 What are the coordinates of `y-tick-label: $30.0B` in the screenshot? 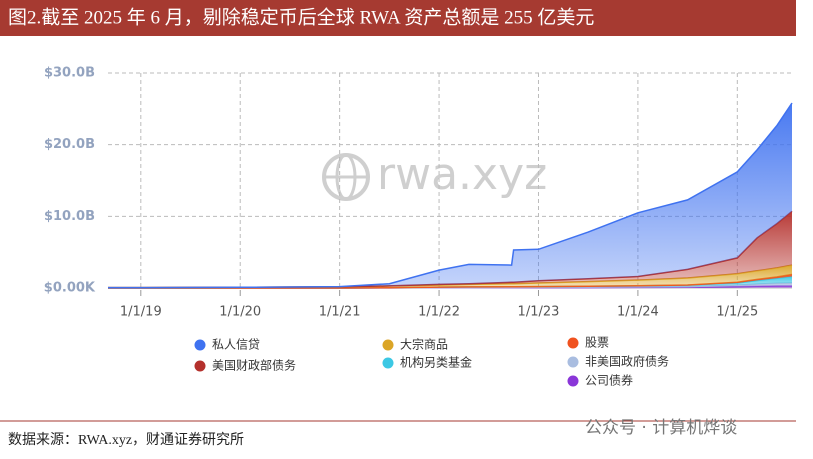 It's located at (69, 73).